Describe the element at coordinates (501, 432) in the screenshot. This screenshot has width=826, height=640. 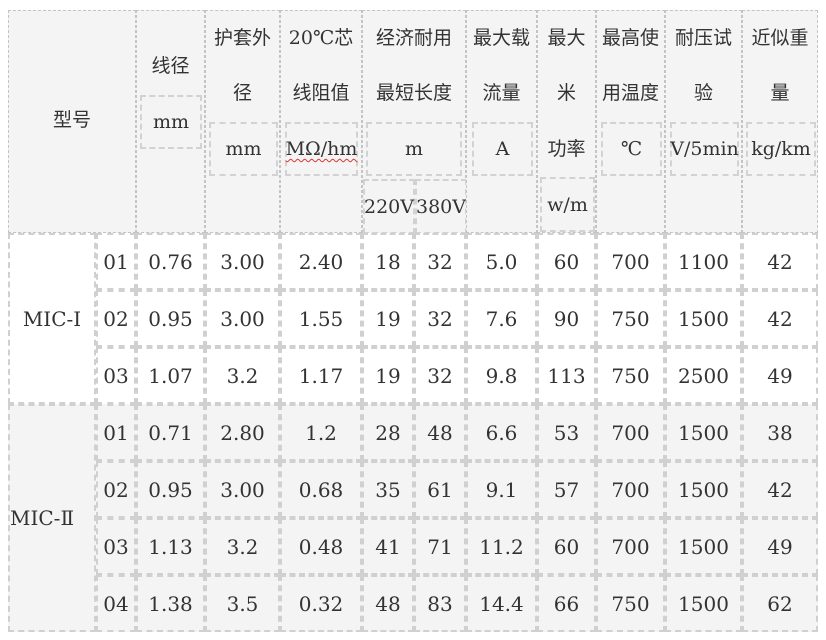
I see `table-cell: 6.6` at that location.